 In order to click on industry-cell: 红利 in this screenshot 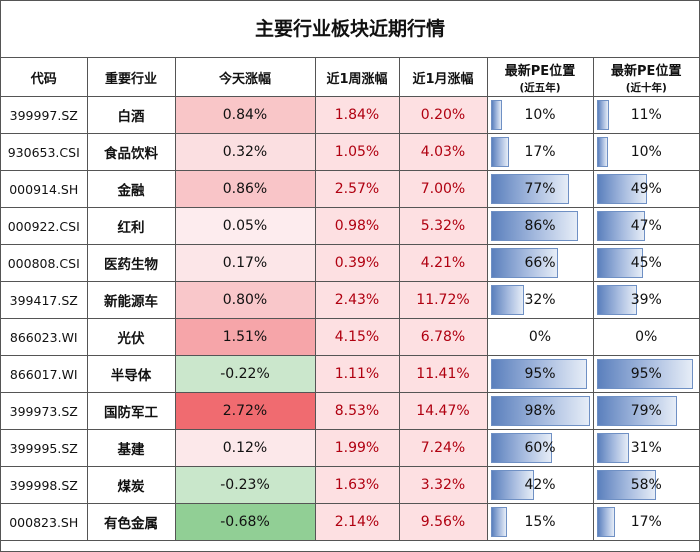, I will do `click(131, 226)`.